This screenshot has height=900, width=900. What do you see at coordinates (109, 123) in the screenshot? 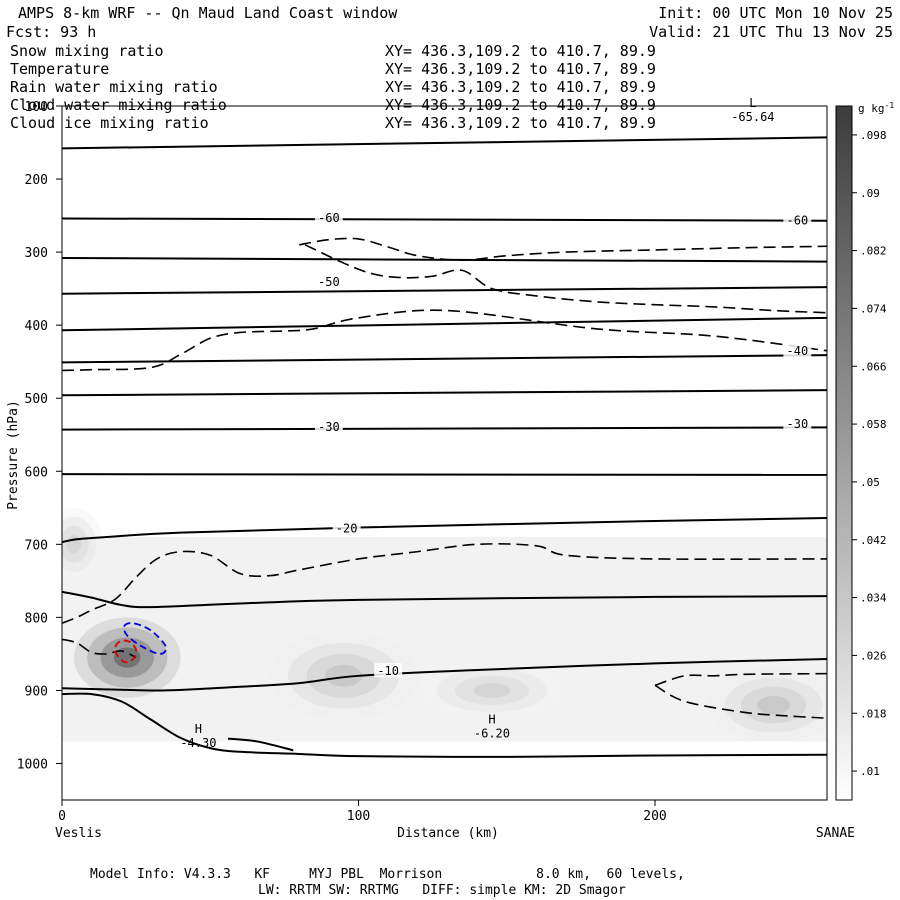
I see `legend-field-name-4: Cloud ice mixing ratio` at bounding box center [109, 123].